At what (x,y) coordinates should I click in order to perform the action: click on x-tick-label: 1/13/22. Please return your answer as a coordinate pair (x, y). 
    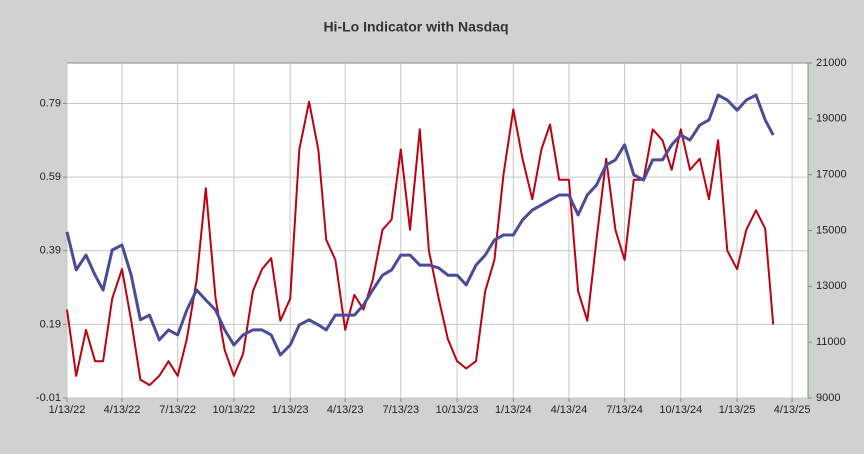
    Looking at the image, I should click on (67, 410).